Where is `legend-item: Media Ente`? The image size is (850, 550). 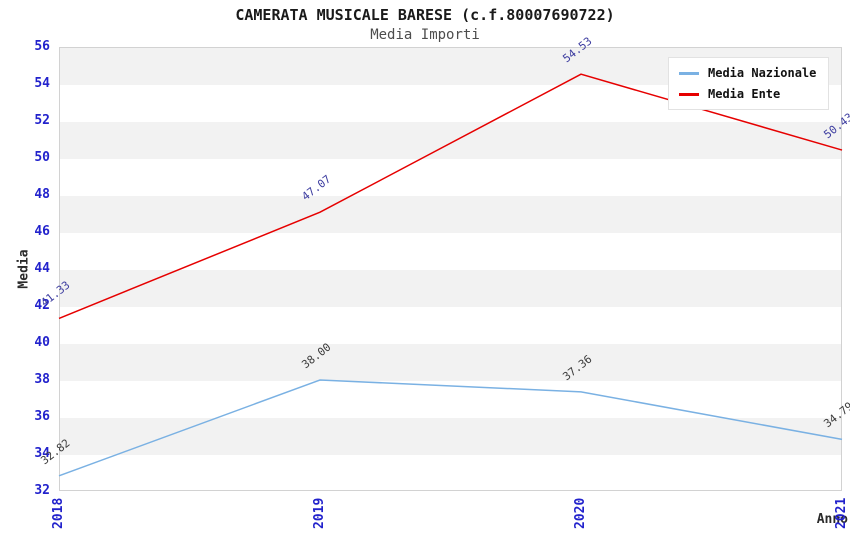
legend-item: Media Ente is located at coordinates (747, 94).